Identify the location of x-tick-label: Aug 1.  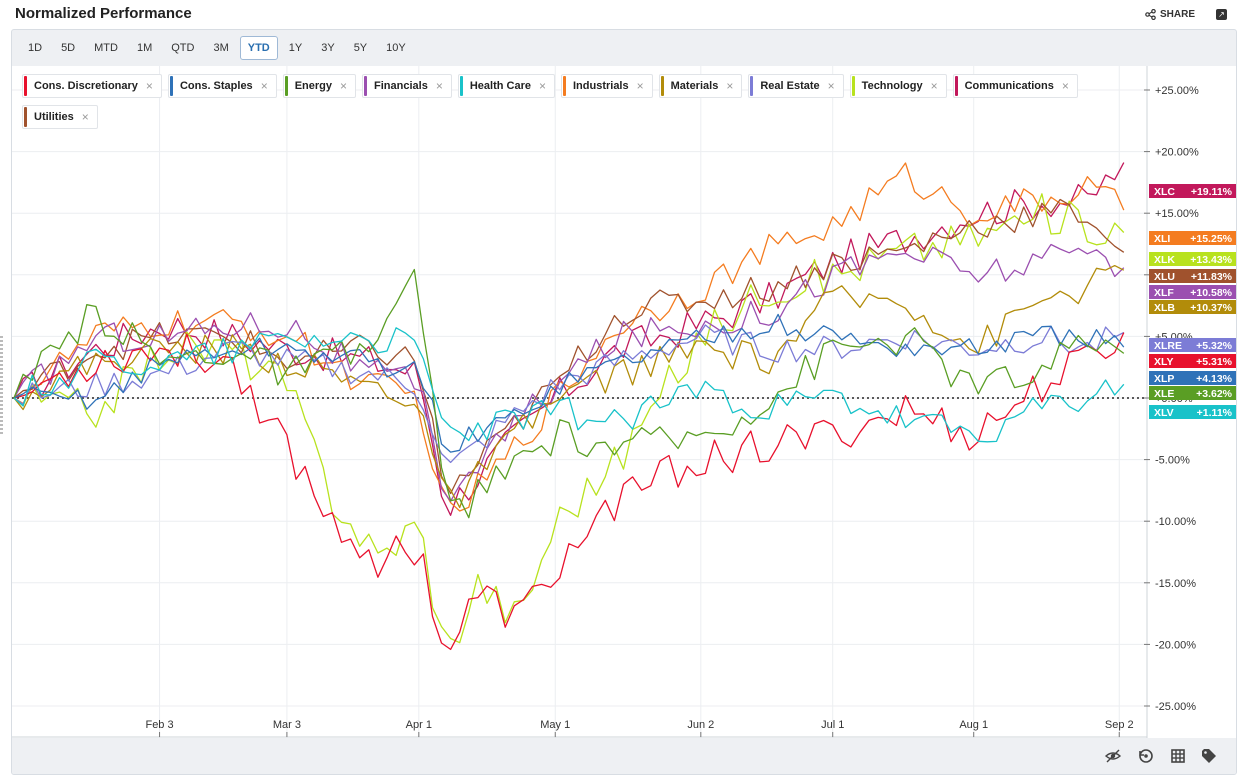
(973, 725).